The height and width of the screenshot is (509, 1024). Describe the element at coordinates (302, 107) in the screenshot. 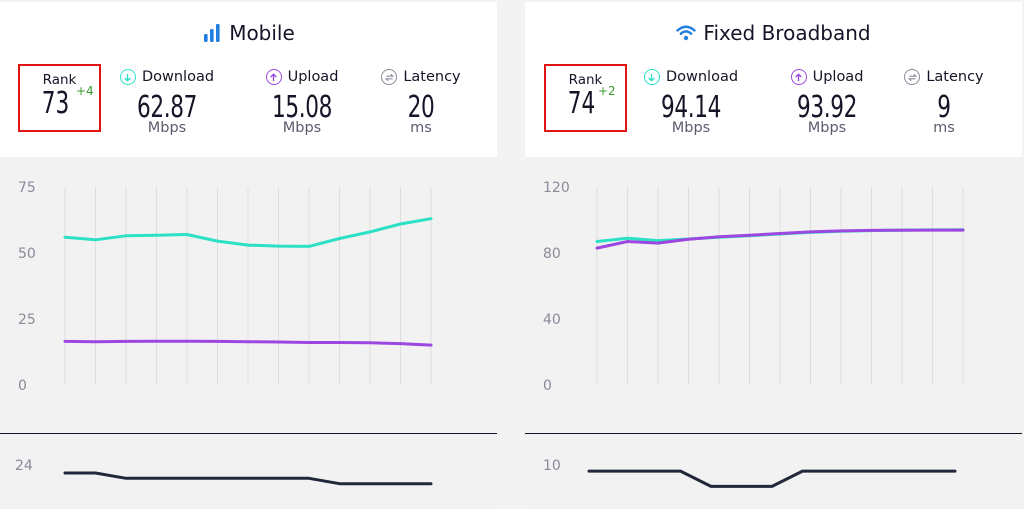

I see `upload-value: 15.08` at that location.